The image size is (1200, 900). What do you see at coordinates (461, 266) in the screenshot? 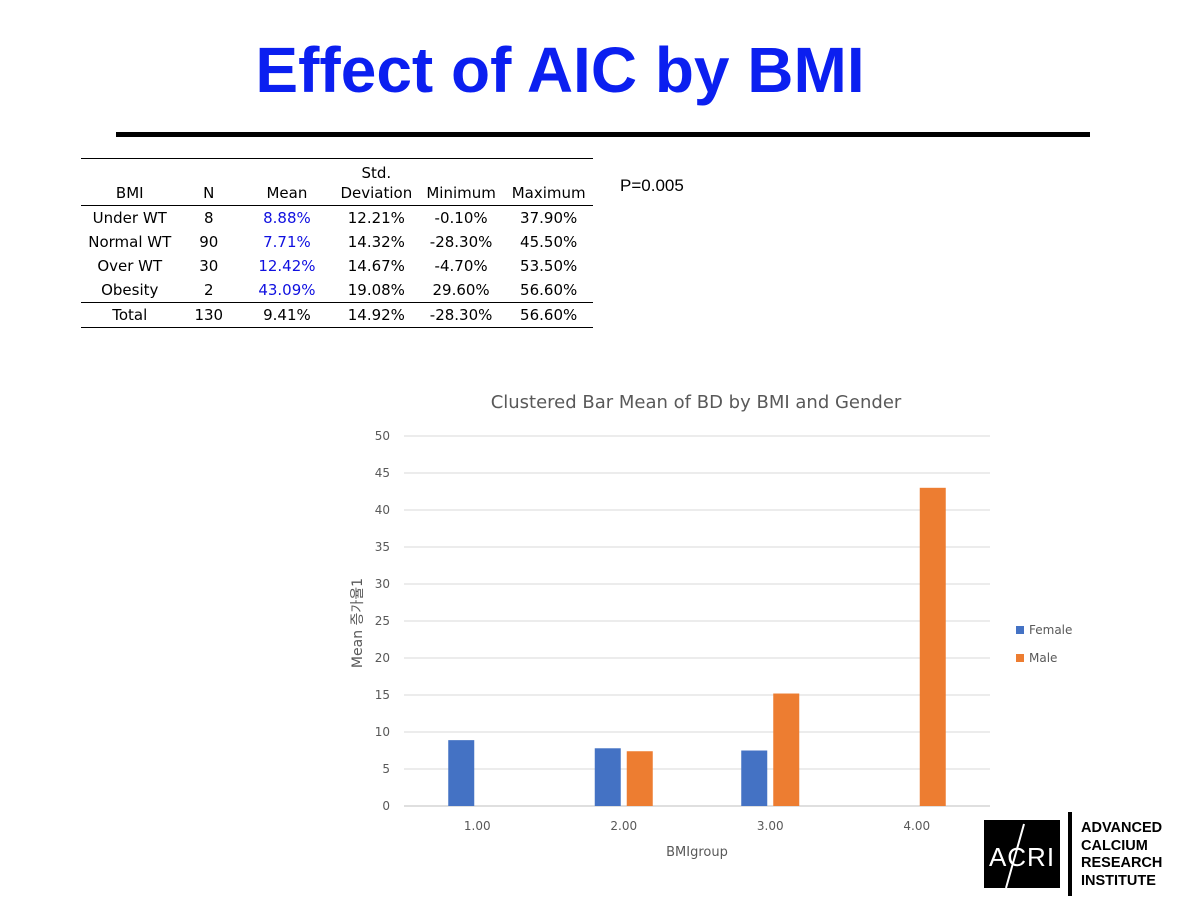
I see `cell-min: -4.70%` at bounding box center [461, 266].